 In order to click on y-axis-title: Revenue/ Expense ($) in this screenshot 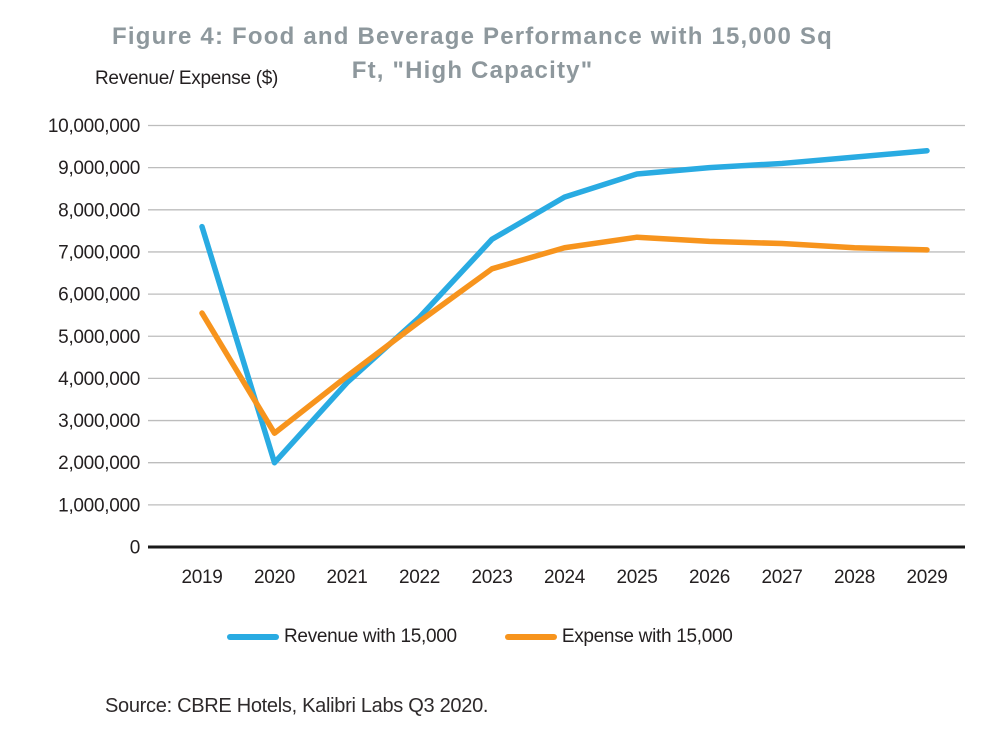, I will do `click(187, 78)`.